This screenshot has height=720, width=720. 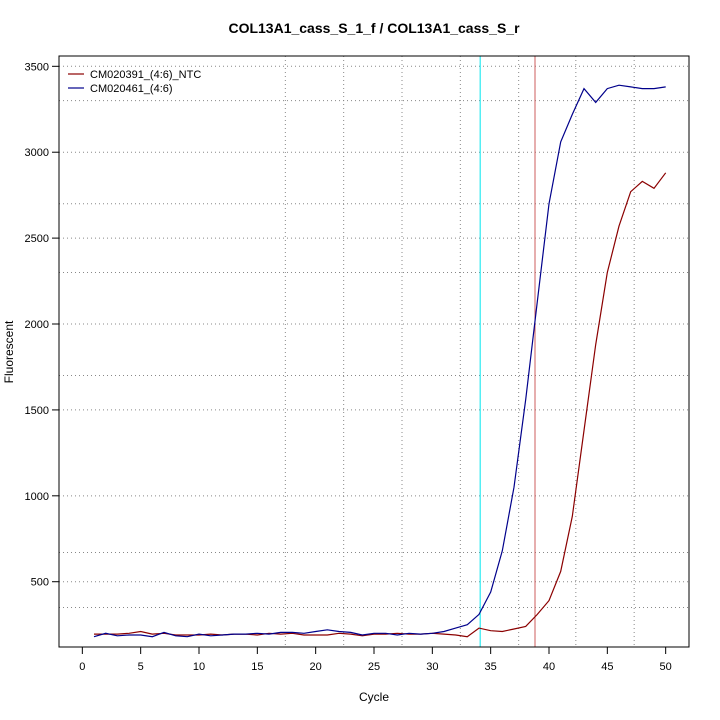 I want to click on x-tick-label-9: 45, so click(x=607, y=667).